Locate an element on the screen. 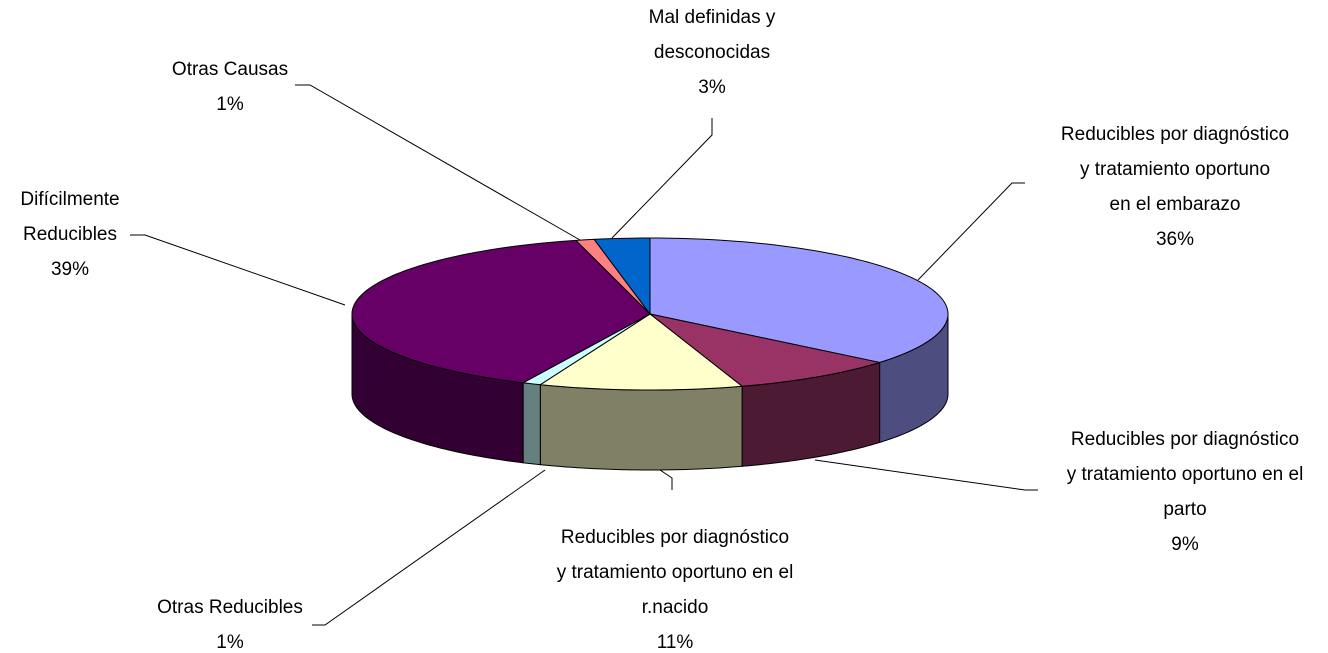 Image resolution: width=1328 pixels, height=653 pixels. slice-label: Otras Reducibles 1% is located at coordinates (230, 621).